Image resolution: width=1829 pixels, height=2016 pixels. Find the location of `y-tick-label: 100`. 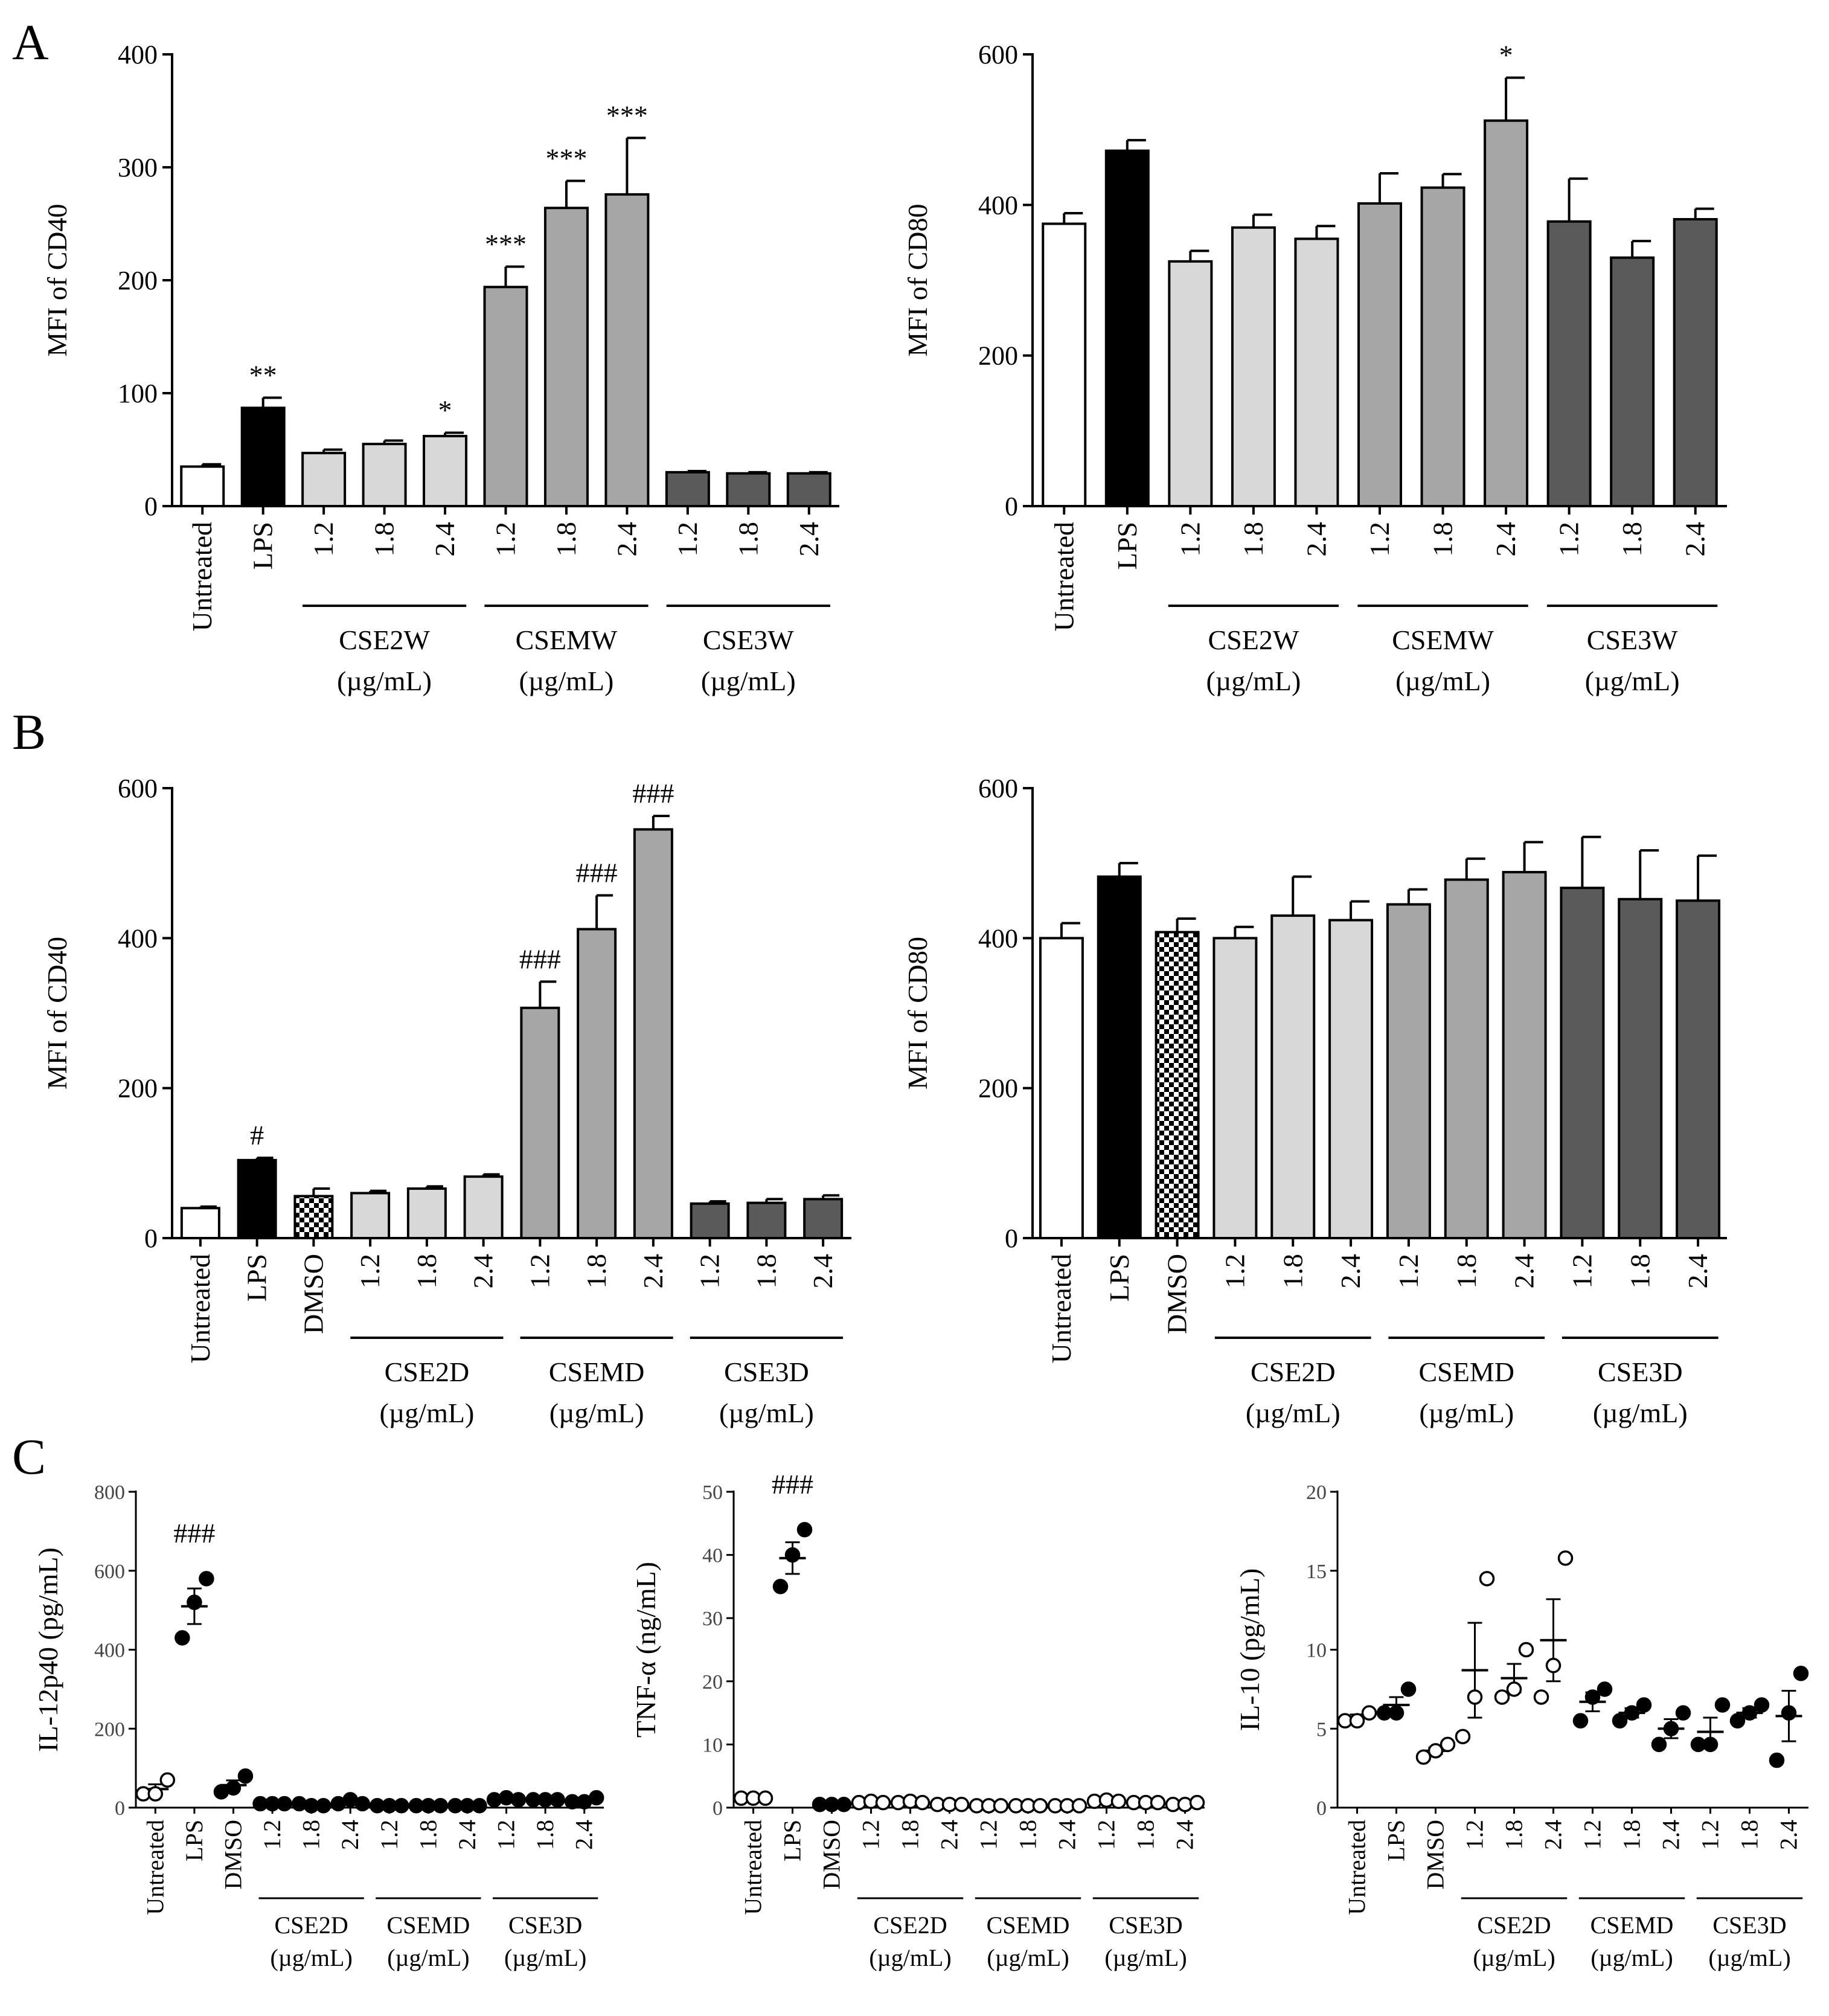

y-tick-label: 100 is located at coordinates (138, 393).